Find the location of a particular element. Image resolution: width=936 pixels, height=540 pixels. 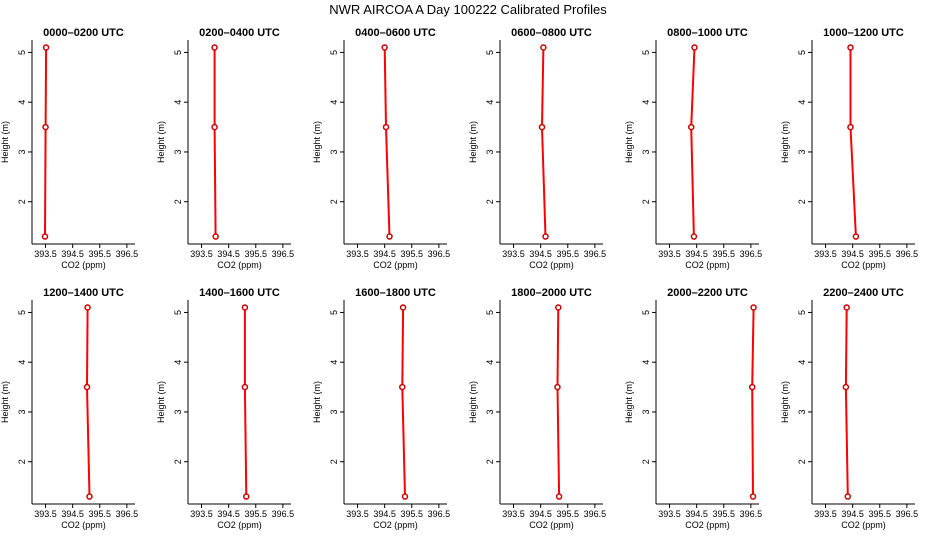

panel-title: 1200–1400 UTC is located at coordinates (83, 293).